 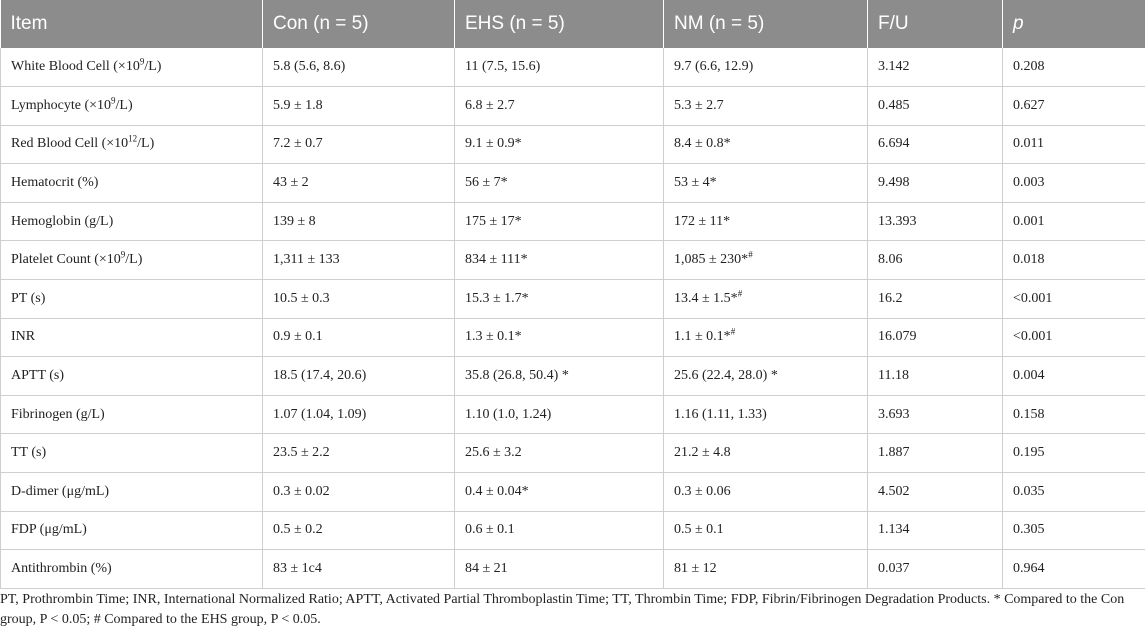 I want to click on cell-f-u-text: 16.2, so click(x=890, y=298).